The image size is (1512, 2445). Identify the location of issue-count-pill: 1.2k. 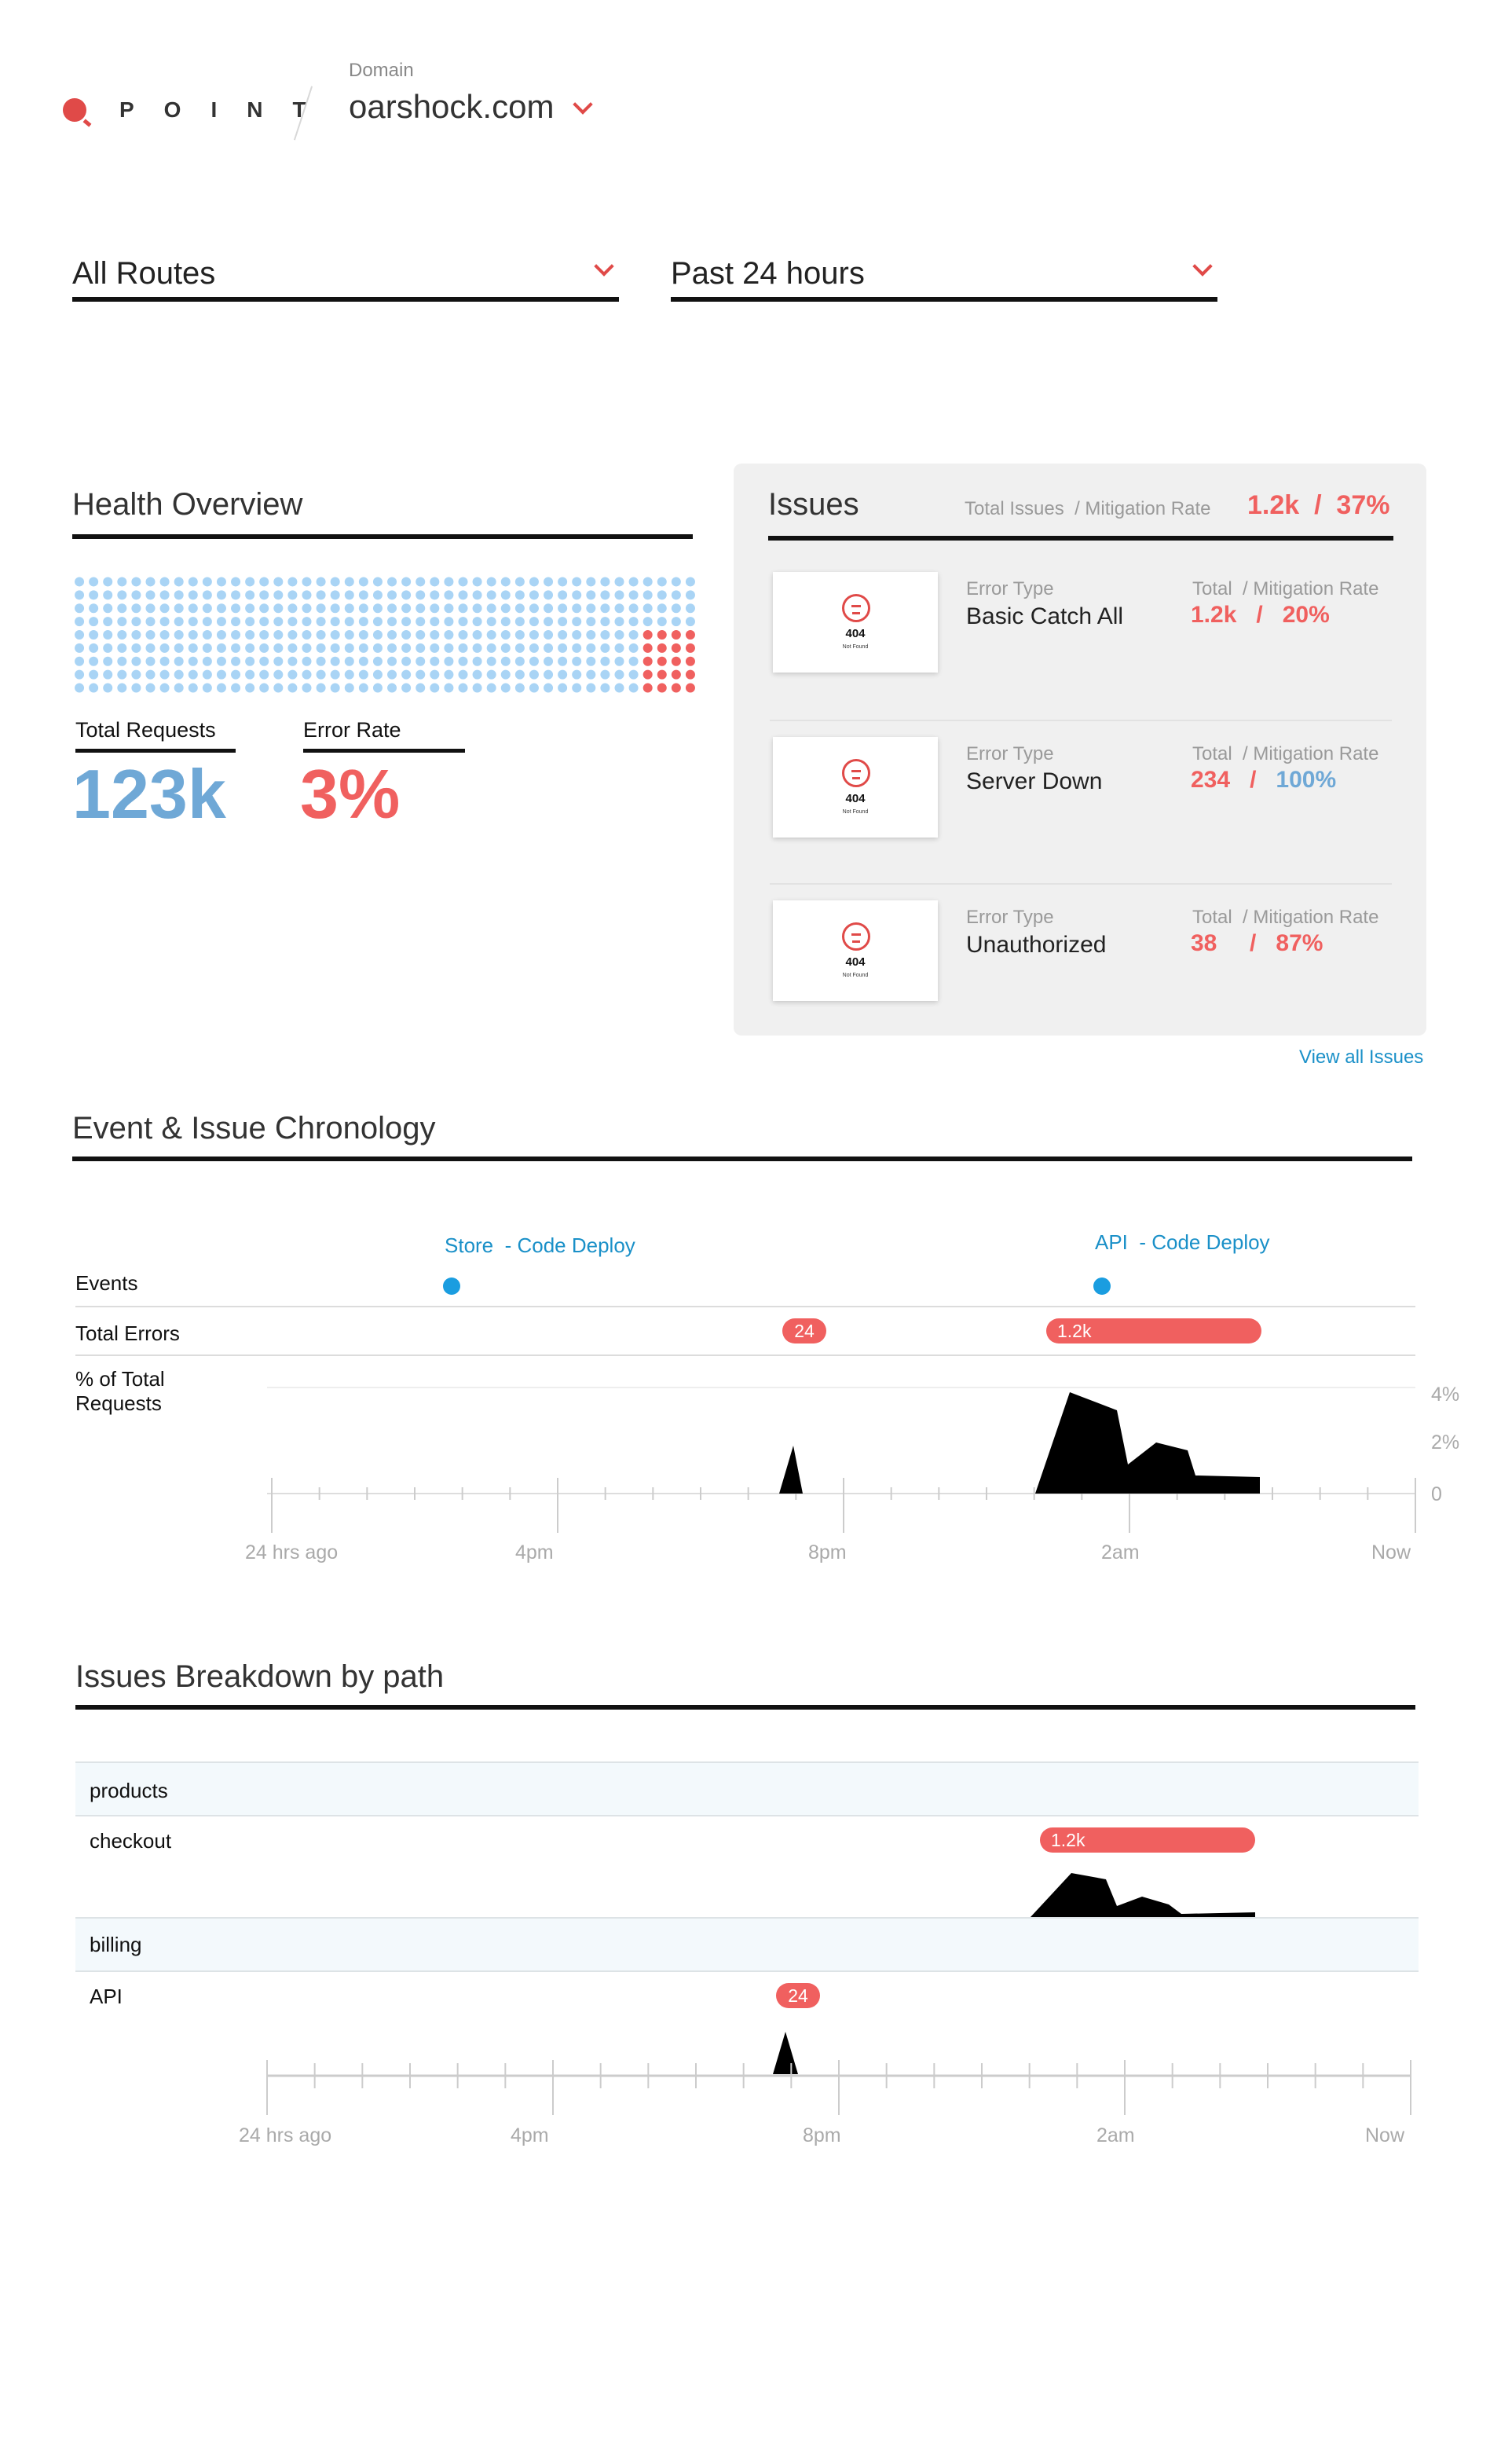
(1147, 1840).